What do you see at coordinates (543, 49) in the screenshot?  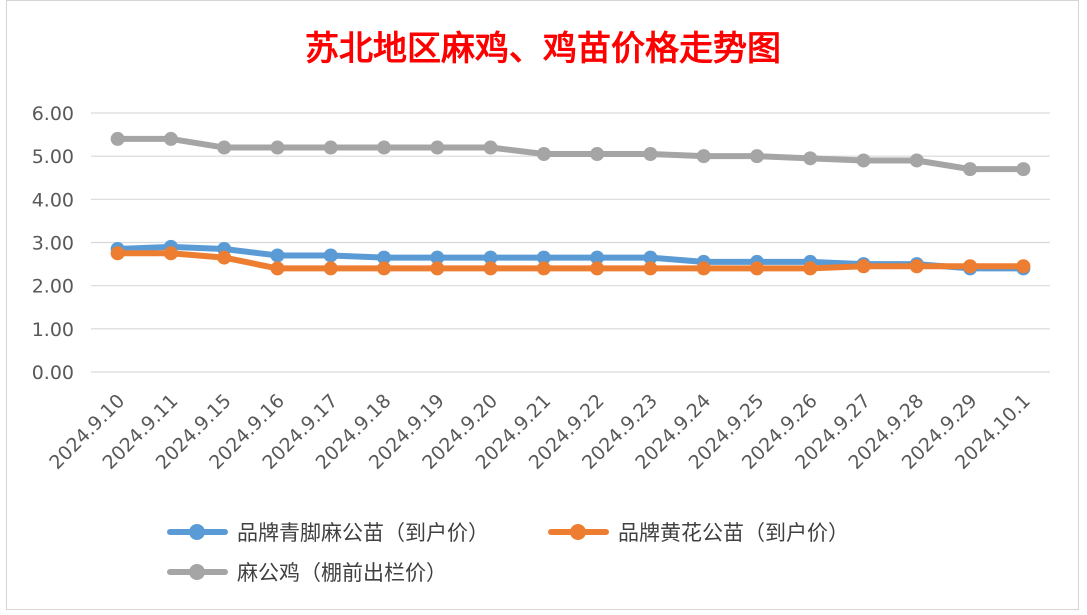 I see `chart-title: 苏北地区麻鸡、鸡苗价格走势图` at bounding box center [543, 49].